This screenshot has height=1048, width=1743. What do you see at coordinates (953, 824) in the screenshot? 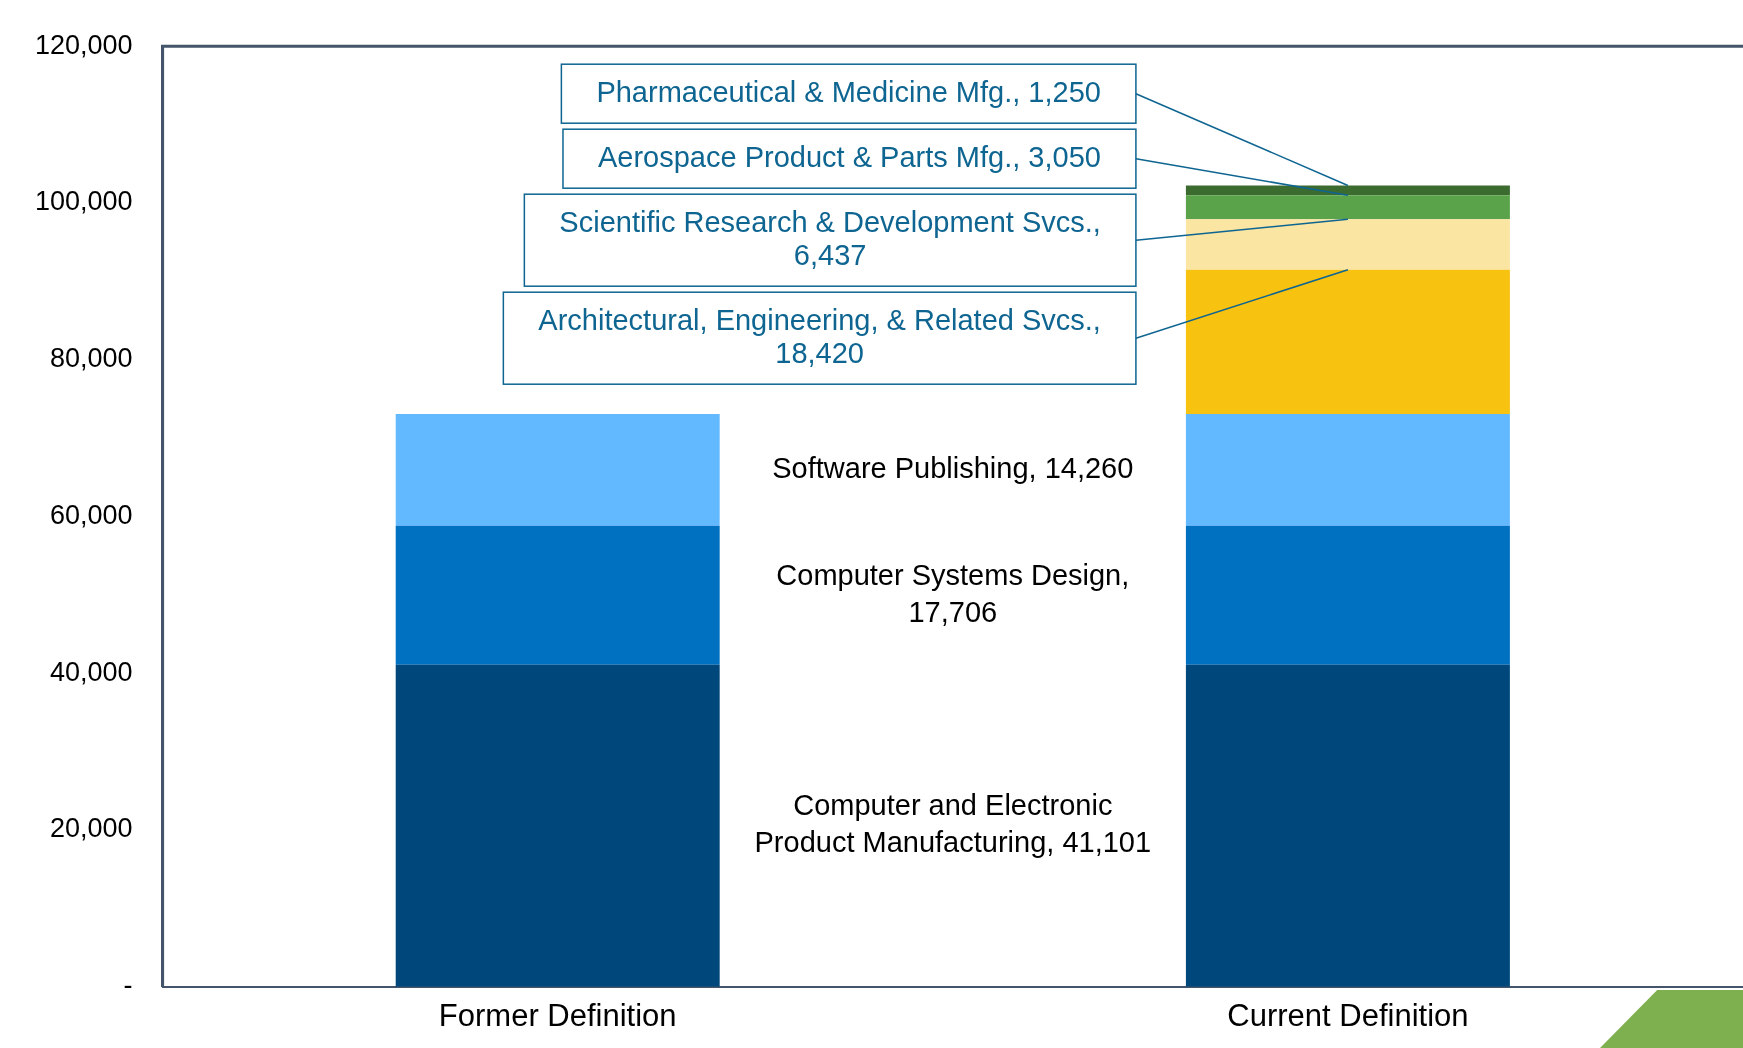
I see `annotation: Computer and Electronic Product Manufacturing, 41,101` at bounding box center [953, 824].